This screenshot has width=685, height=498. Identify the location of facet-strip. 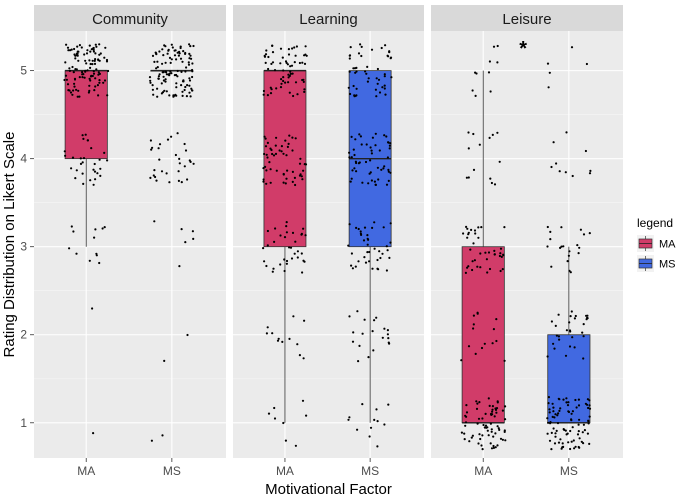
(328, 18).